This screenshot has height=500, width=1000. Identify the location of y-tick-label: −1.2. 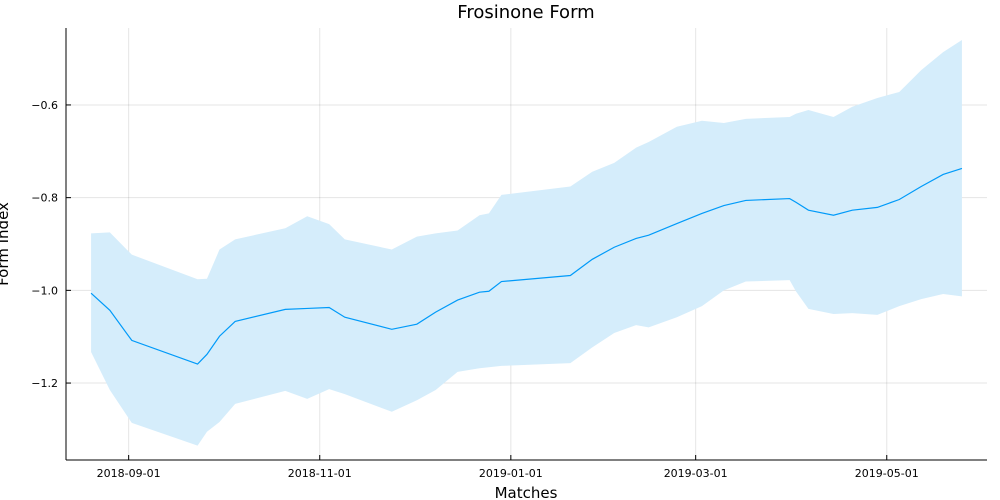
(44, 383).